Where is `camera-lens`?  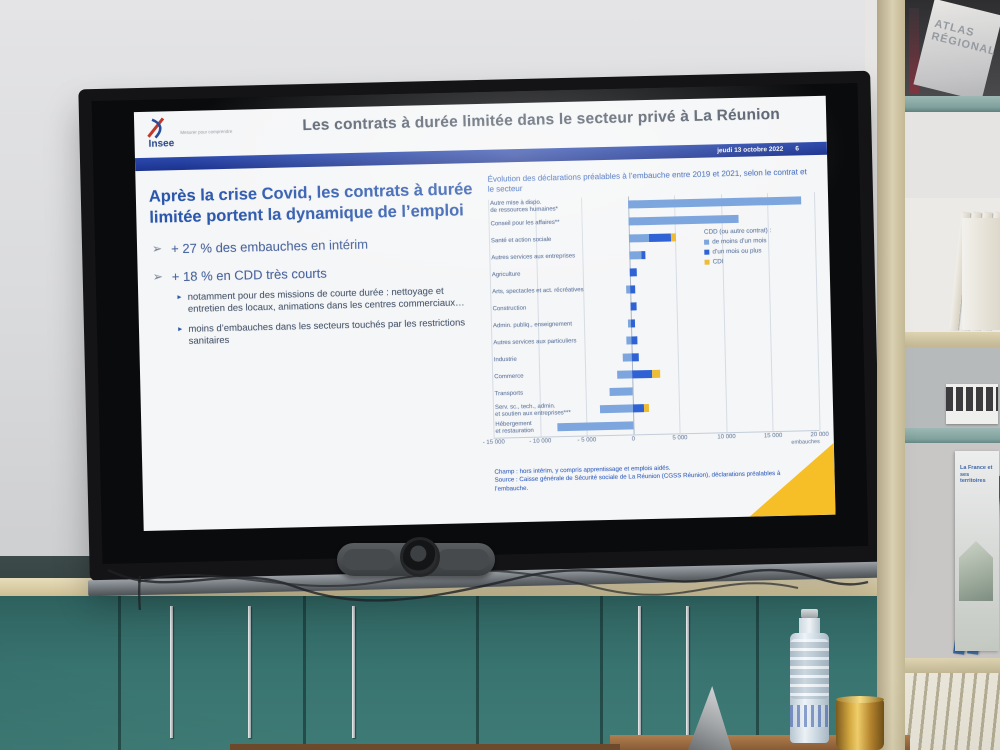 camera-lens is located at coordinates (420, 557).